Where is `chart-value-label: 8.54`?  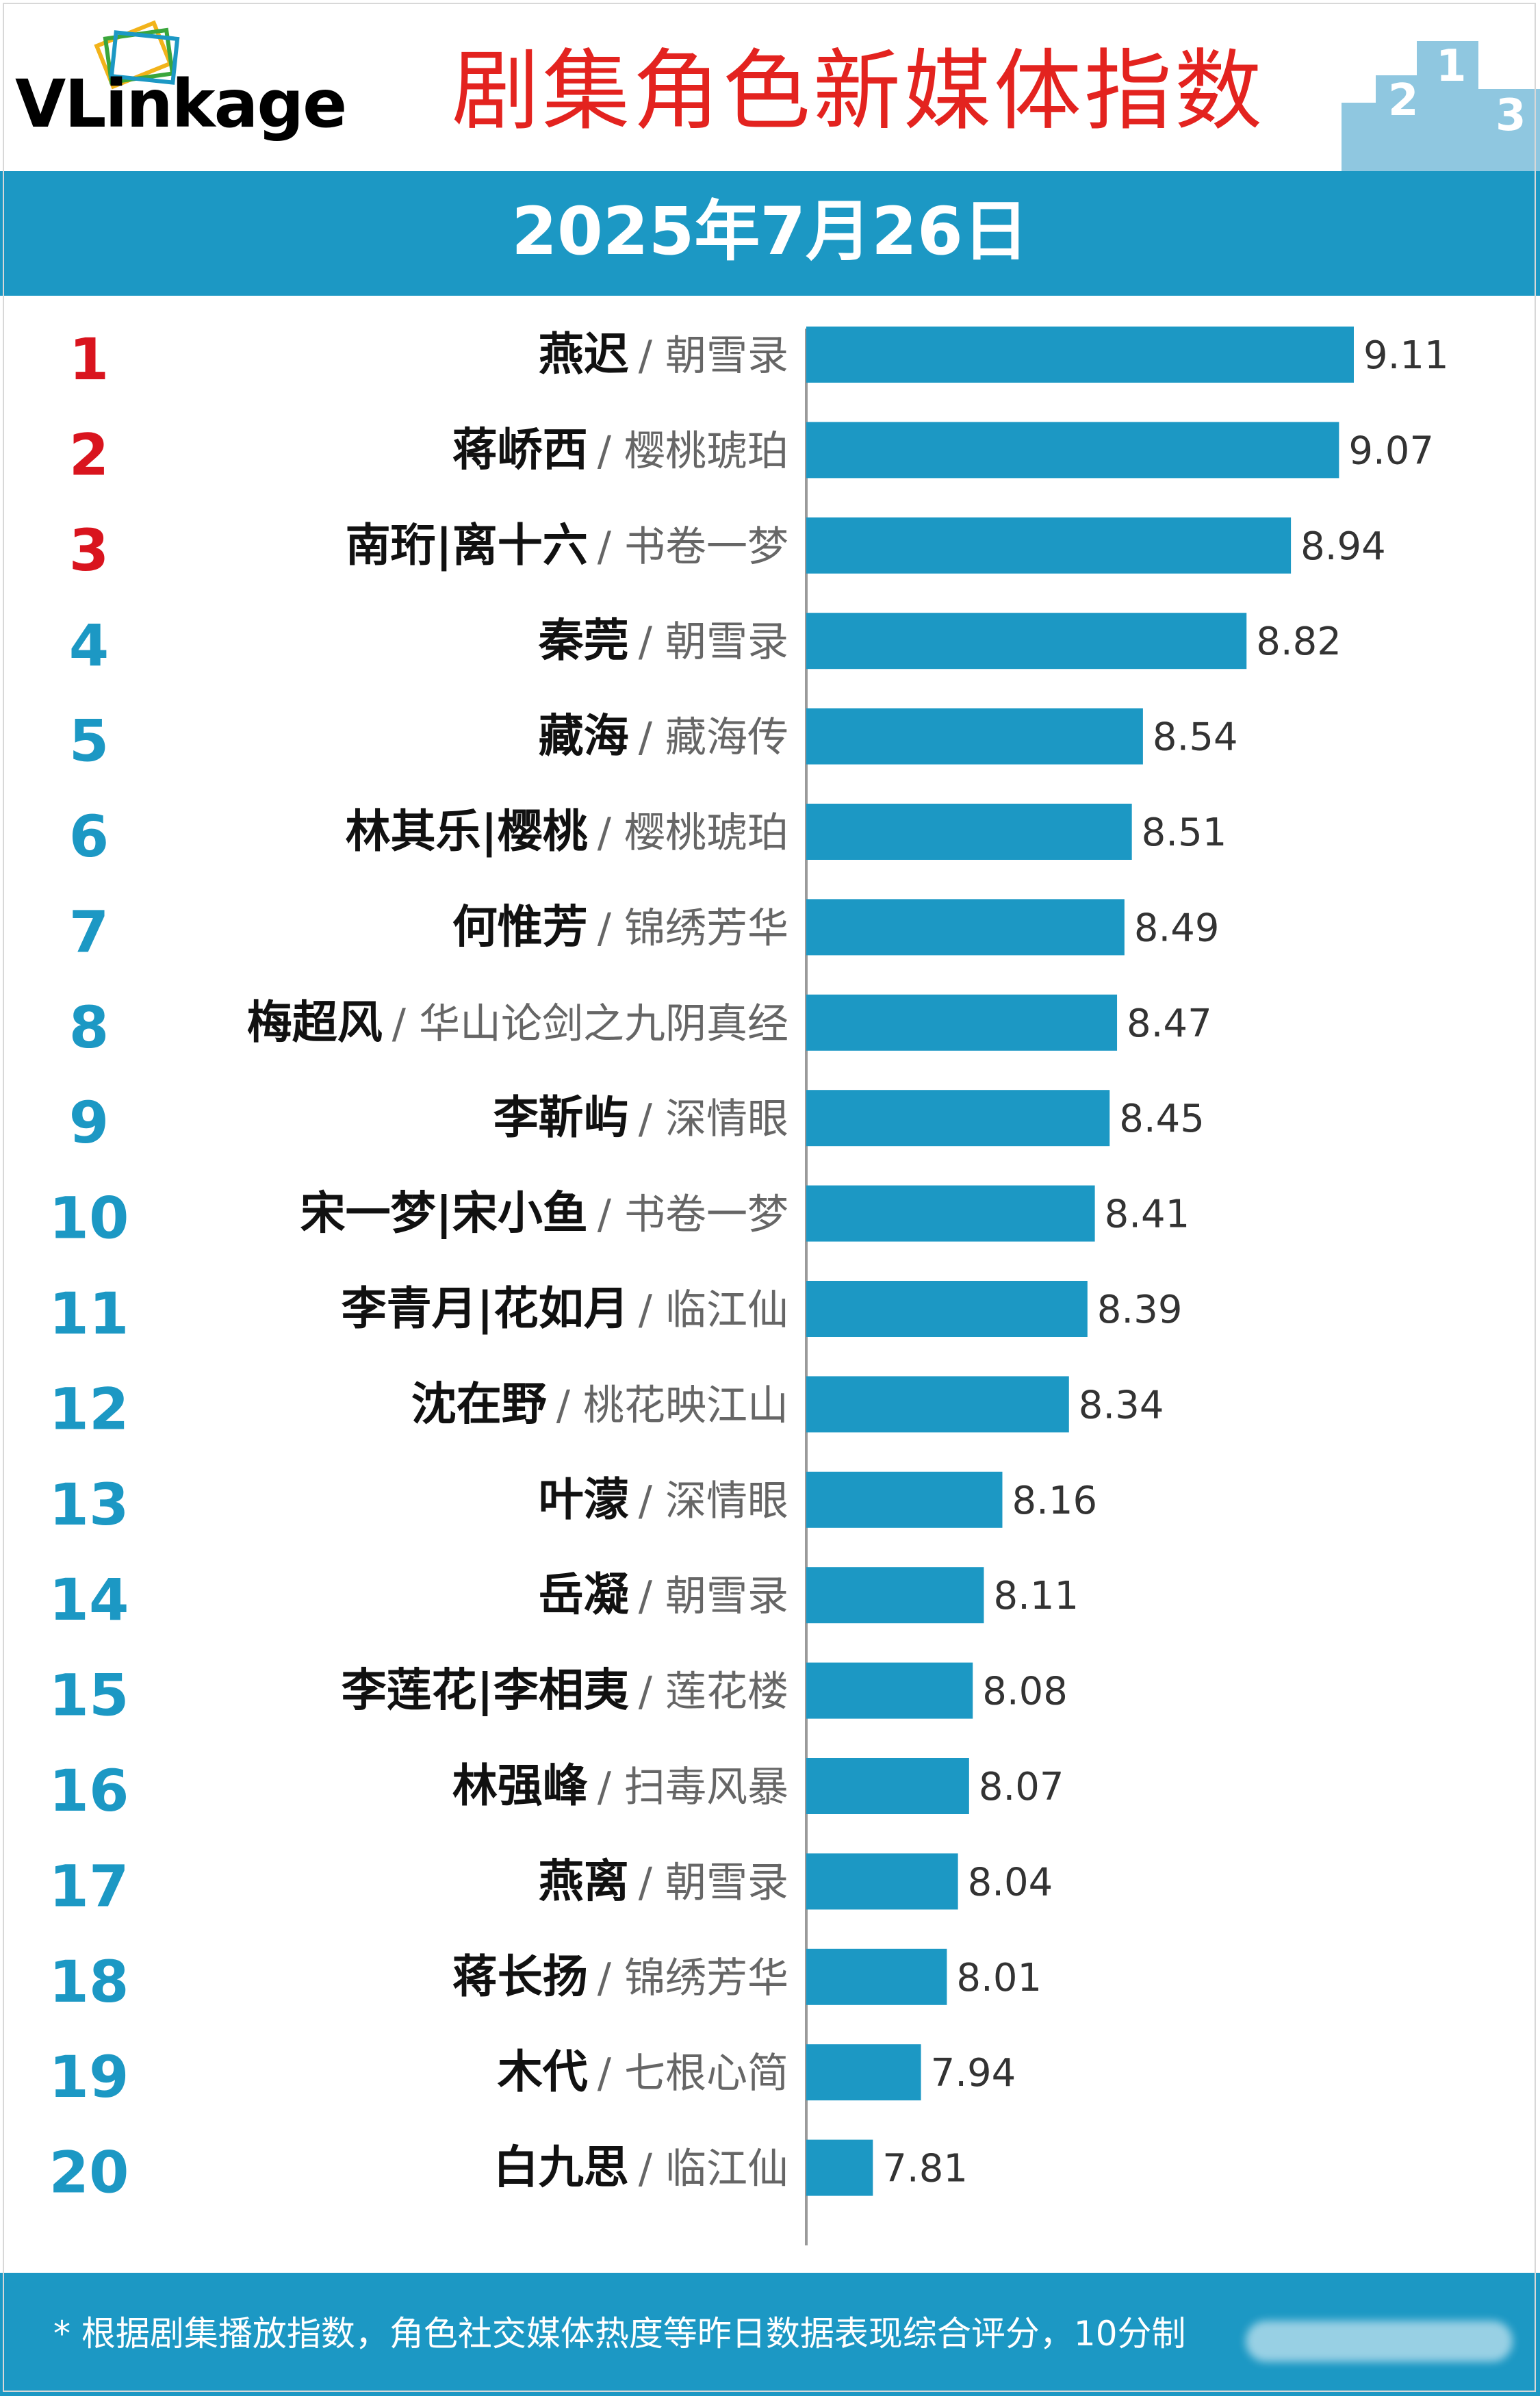 chart-value-label: 8.54 is located at coordinates (1195, 737).